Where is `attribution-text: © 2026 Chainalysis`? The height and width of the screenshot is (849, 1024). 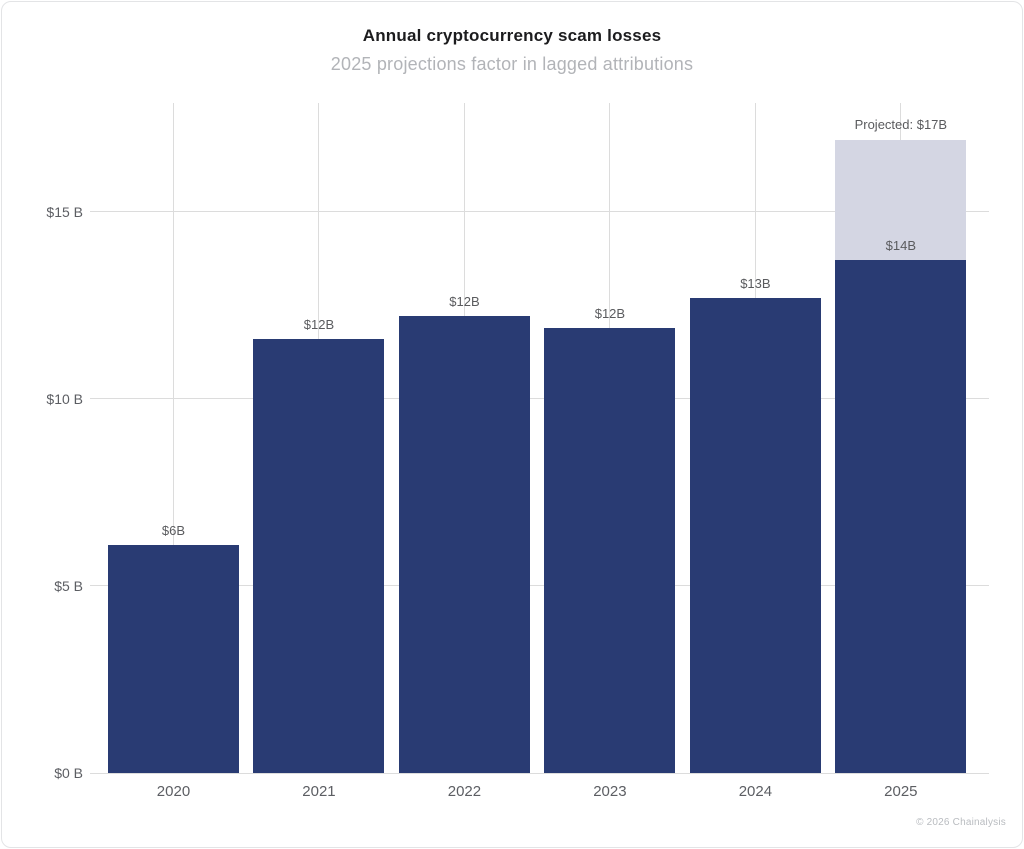 attribution-text: © 2026 Chainalysis is located at coordinates (961, 822).